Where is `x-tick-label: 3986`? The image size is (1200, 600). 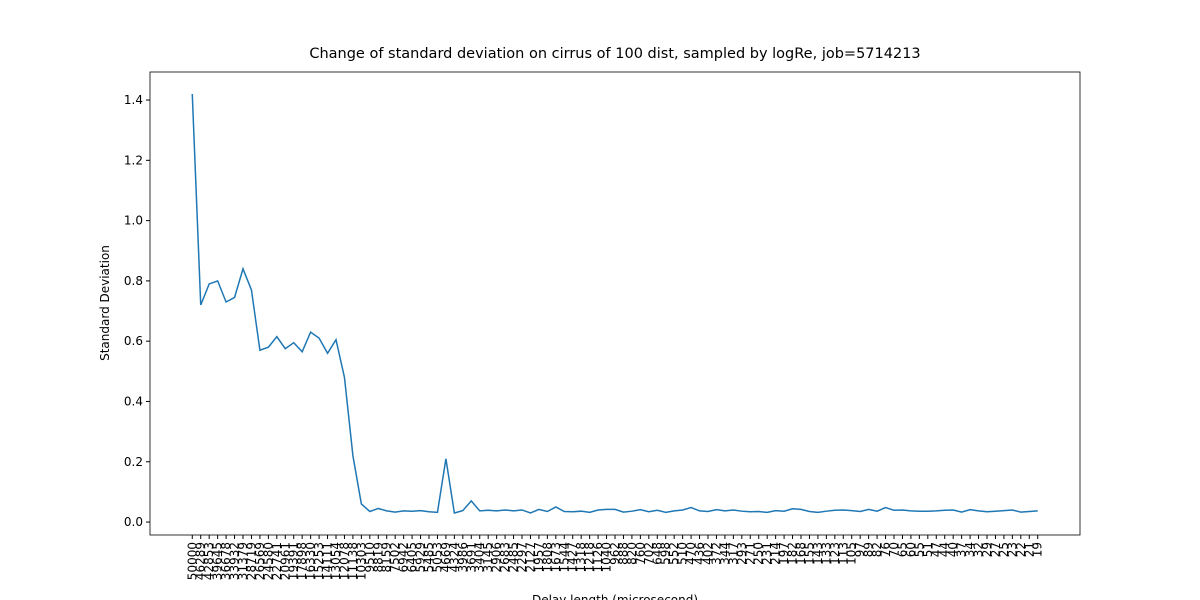
x-tick-label: 3986 is located at coordinates (463, 557).